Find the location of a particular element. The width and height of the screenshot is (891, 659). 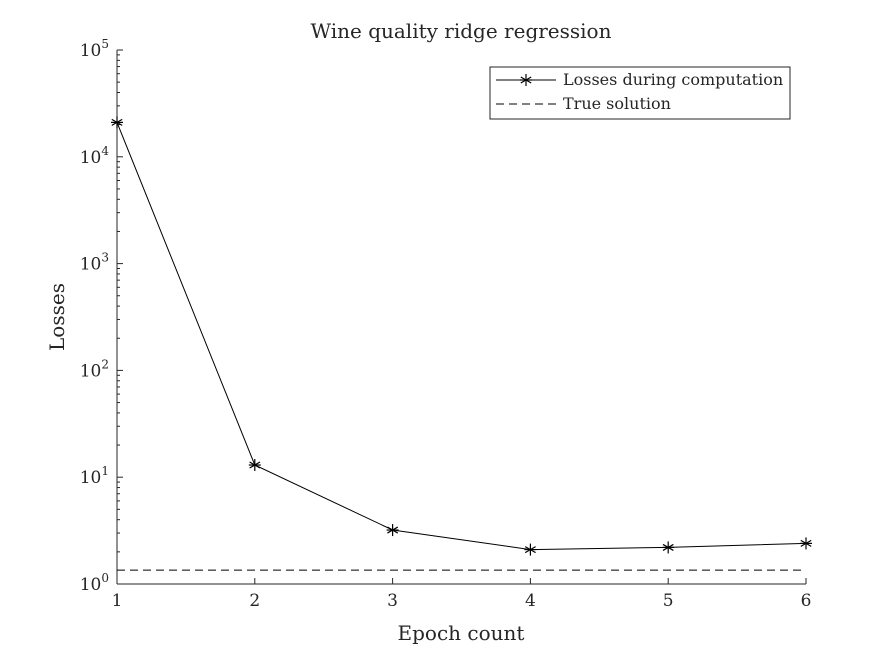

y-tick-label: 10³ is located at coordinates (94, 263).